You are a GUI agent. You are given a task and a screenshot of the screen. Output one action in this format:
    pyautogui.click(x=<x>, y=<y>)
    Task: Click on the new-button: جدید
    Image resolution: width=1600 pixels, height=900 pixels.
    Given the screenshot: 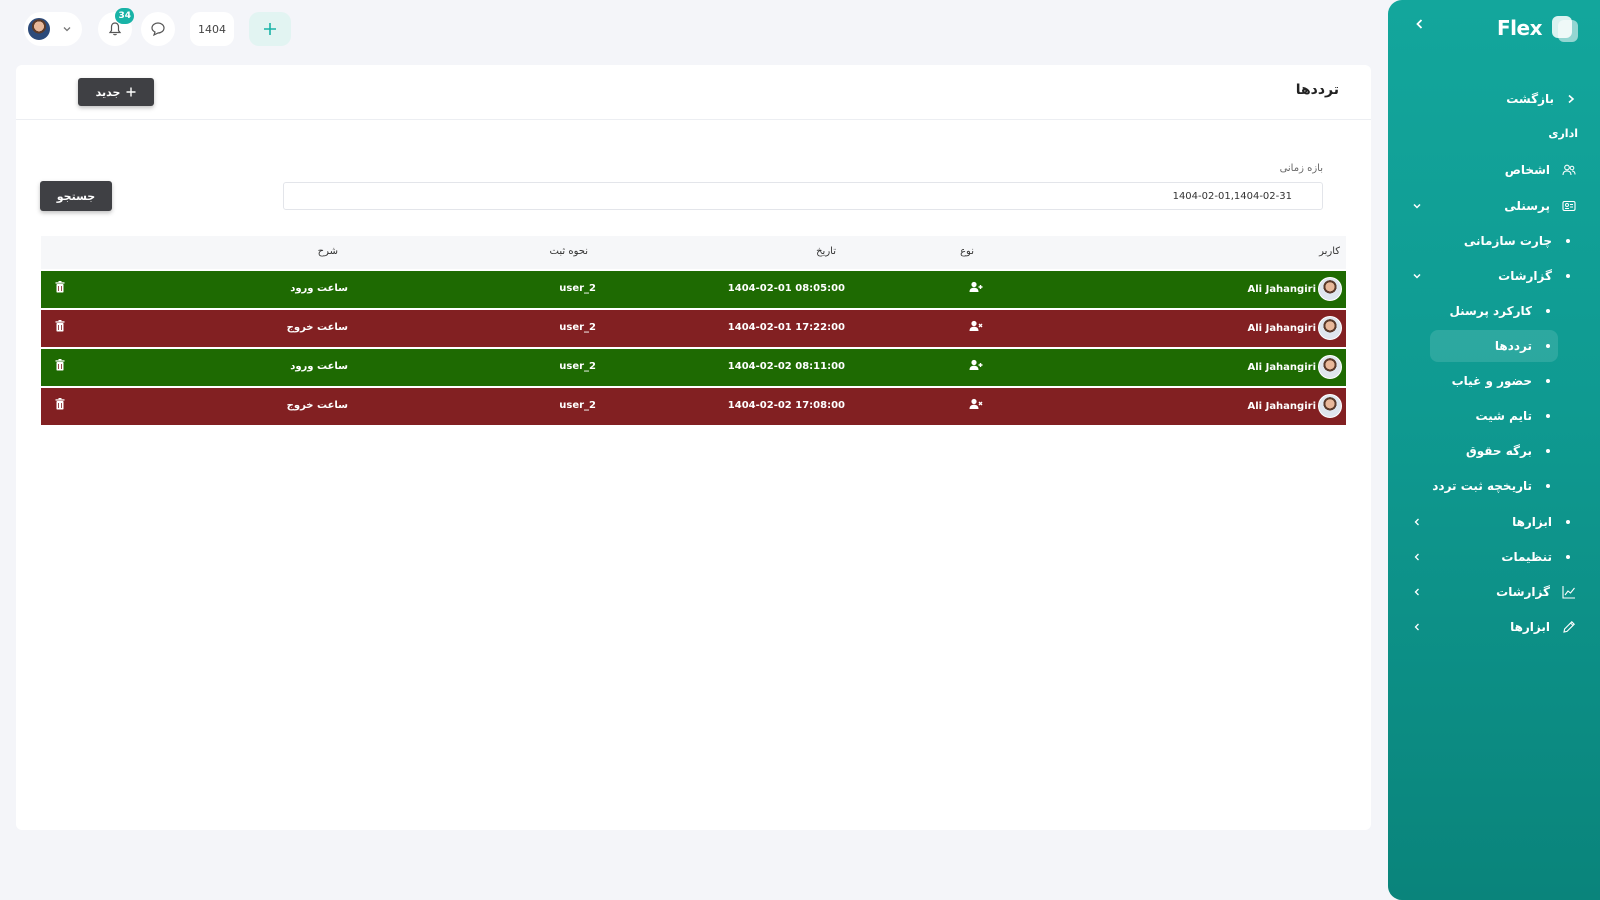 What is the action you would take?
    pyautogui.click(x=116, y=92)
    